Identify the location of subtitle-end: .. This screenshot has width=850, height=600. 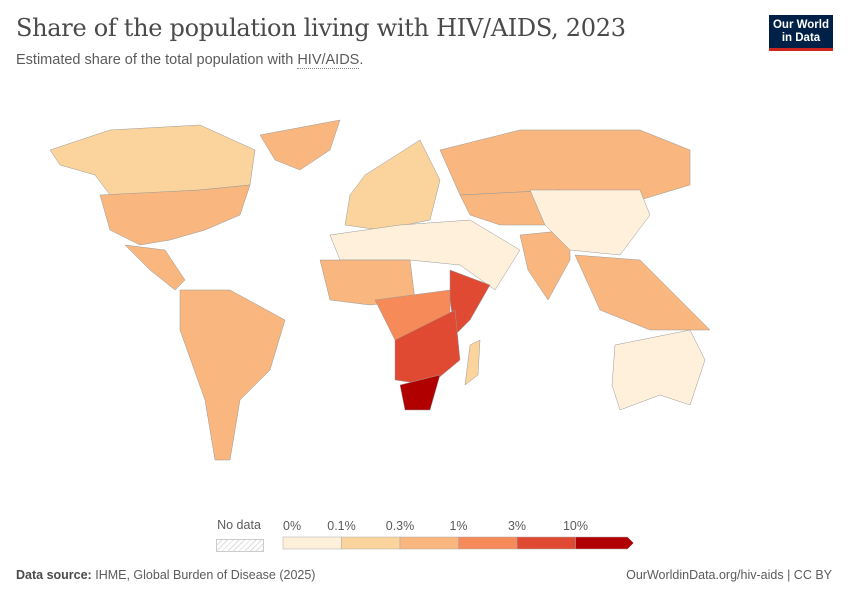
(361, 60).